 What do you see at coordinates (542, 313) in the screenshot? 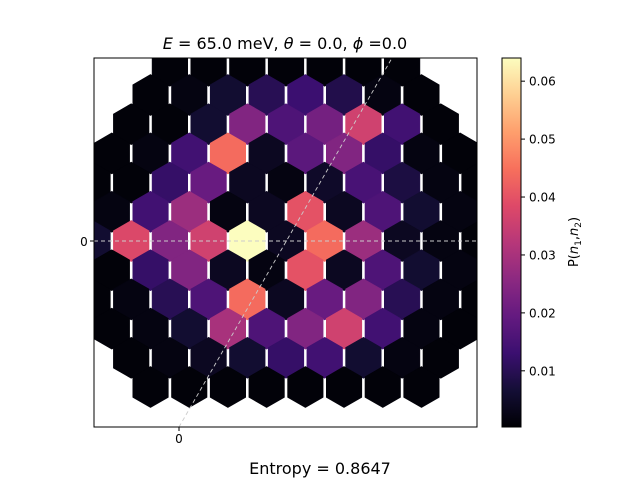
I see `colorbar-tick-label: 0.02` at bounding box center [542, 313].